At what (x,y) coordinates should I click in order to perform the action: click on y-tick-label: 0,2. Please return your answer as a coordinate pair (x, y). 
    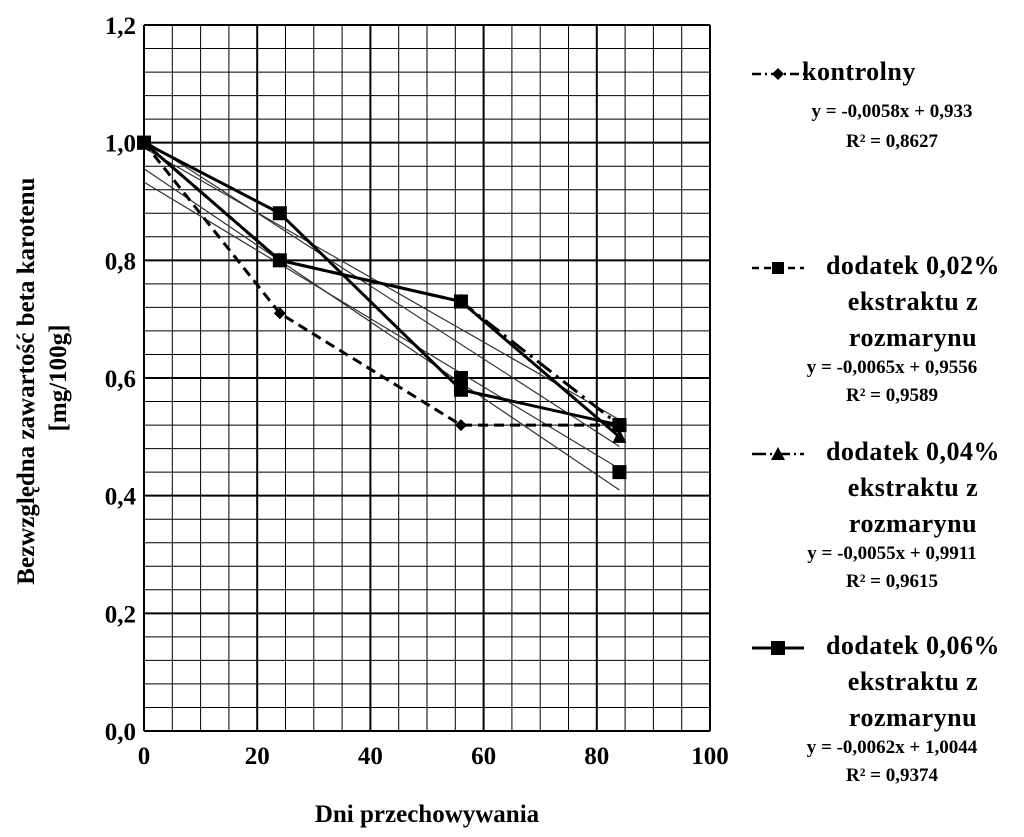
    Looking at the image, I should click on (120, 614).